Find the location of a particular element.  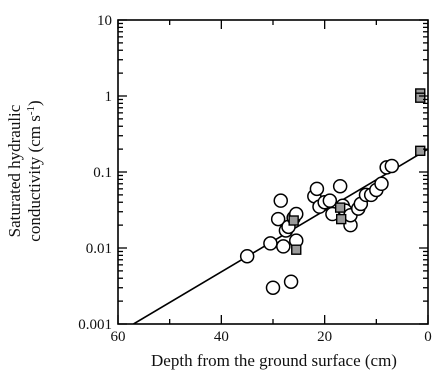

x-axis-title: Depth from the ground surface (cm) is located at coordinates (274, 360).